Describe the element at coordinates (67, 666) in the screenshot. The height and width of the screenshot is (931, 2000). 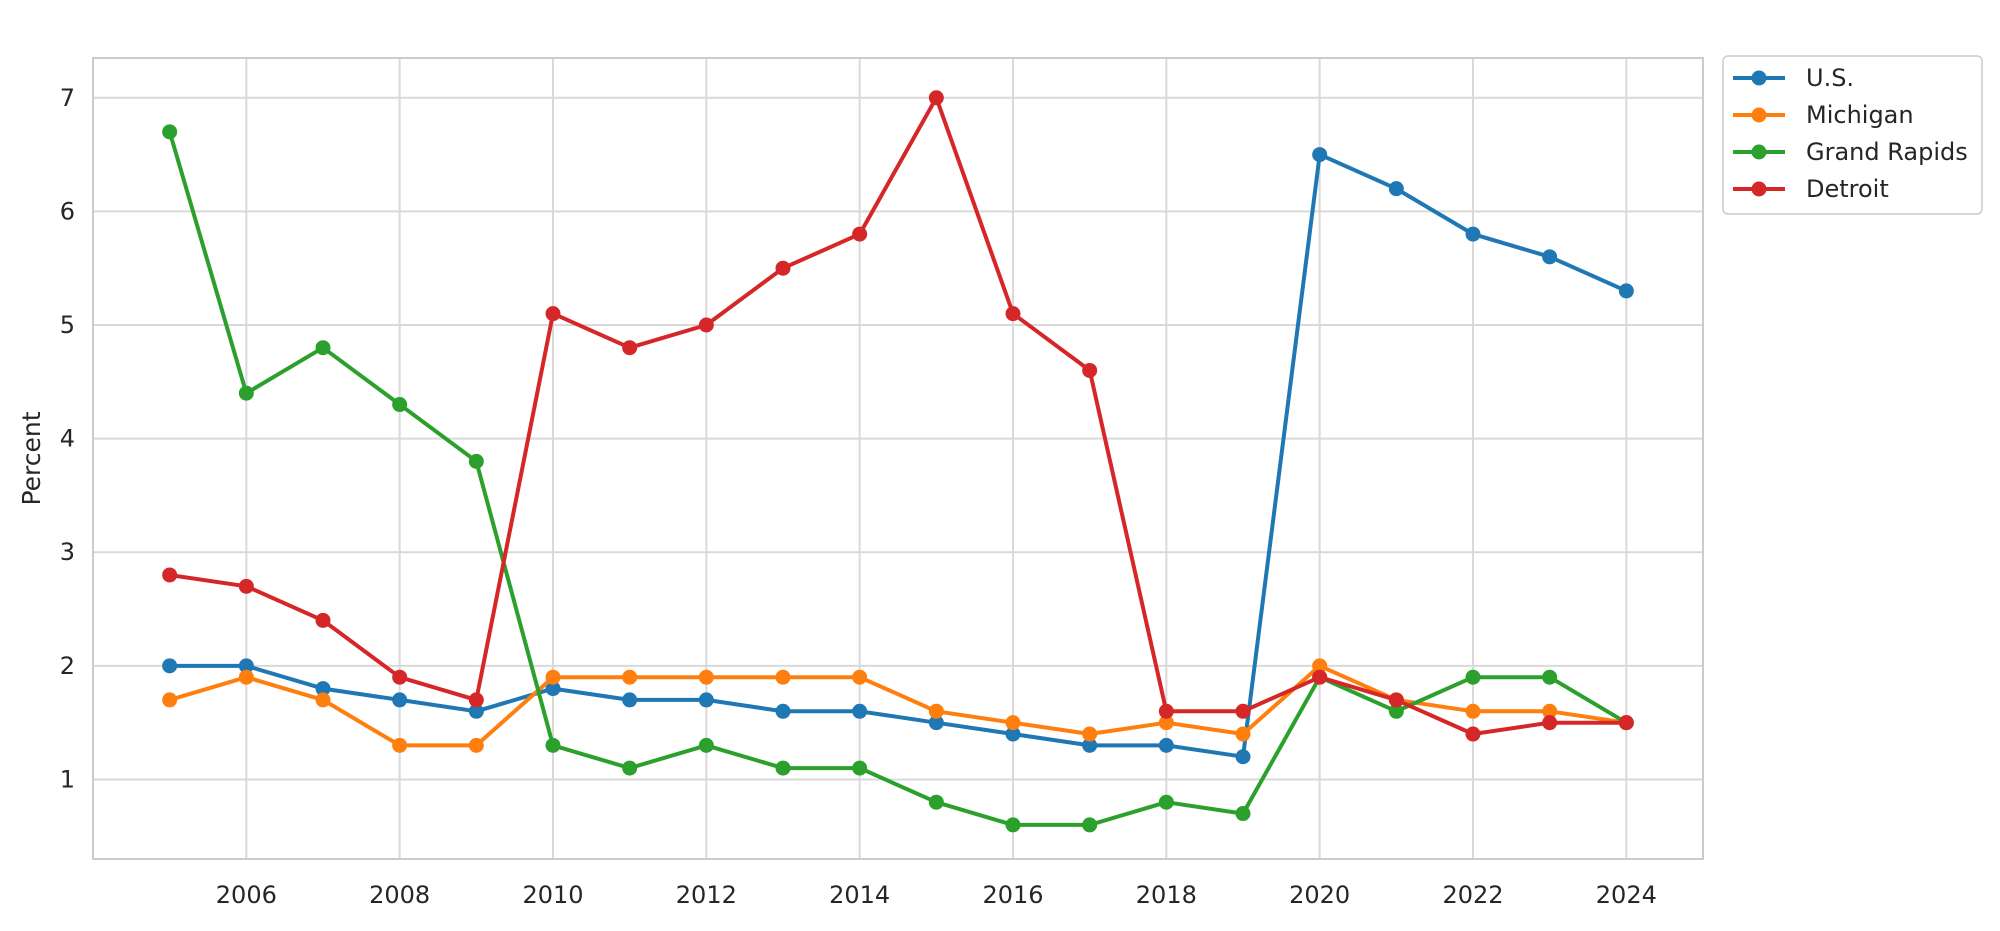
I see `y-tick-label: 2` at that location.